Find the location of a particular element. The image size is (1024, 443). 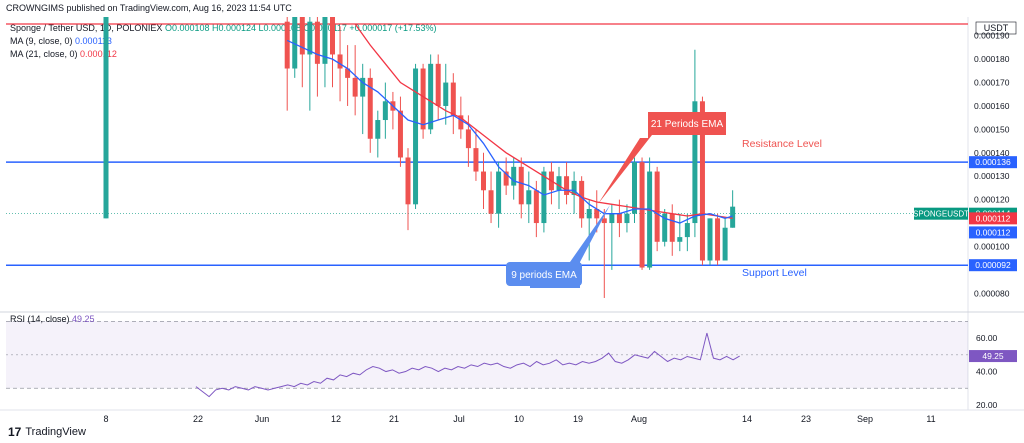

date-tick-label: 14 is located at coordinates (747, 419).